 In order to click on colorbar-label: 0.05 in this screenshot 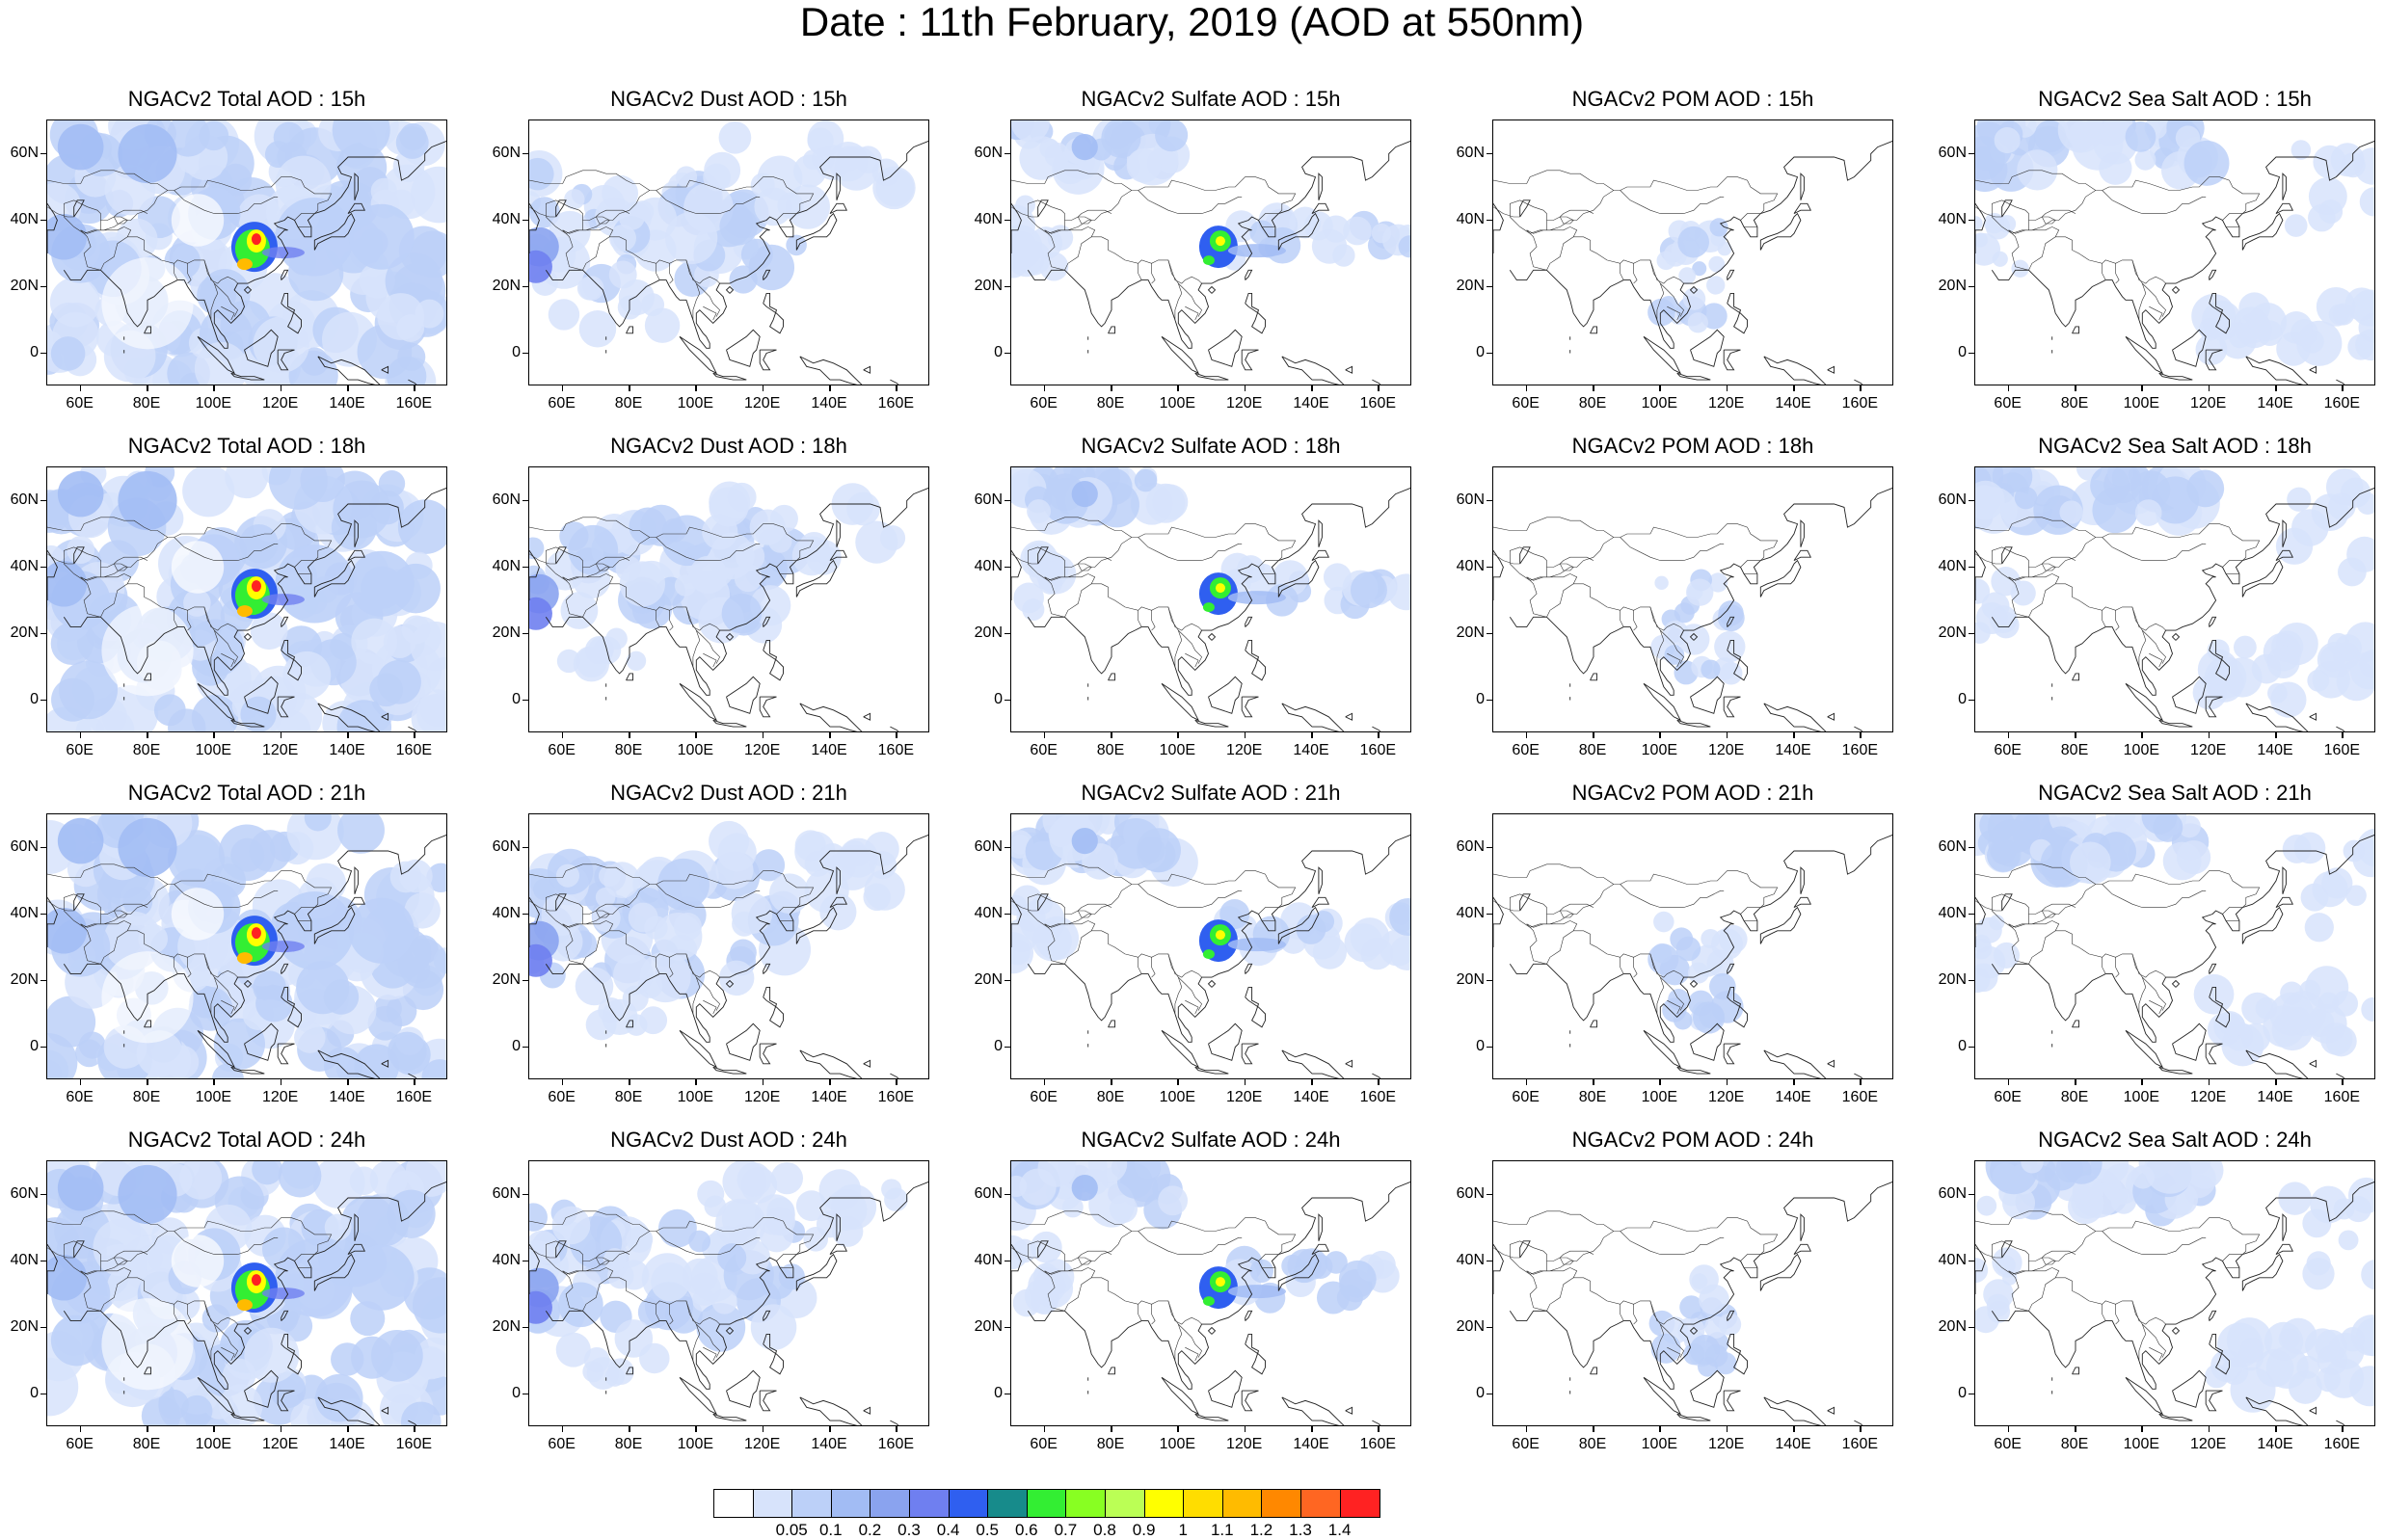, I will do `click(791, 1530)`.